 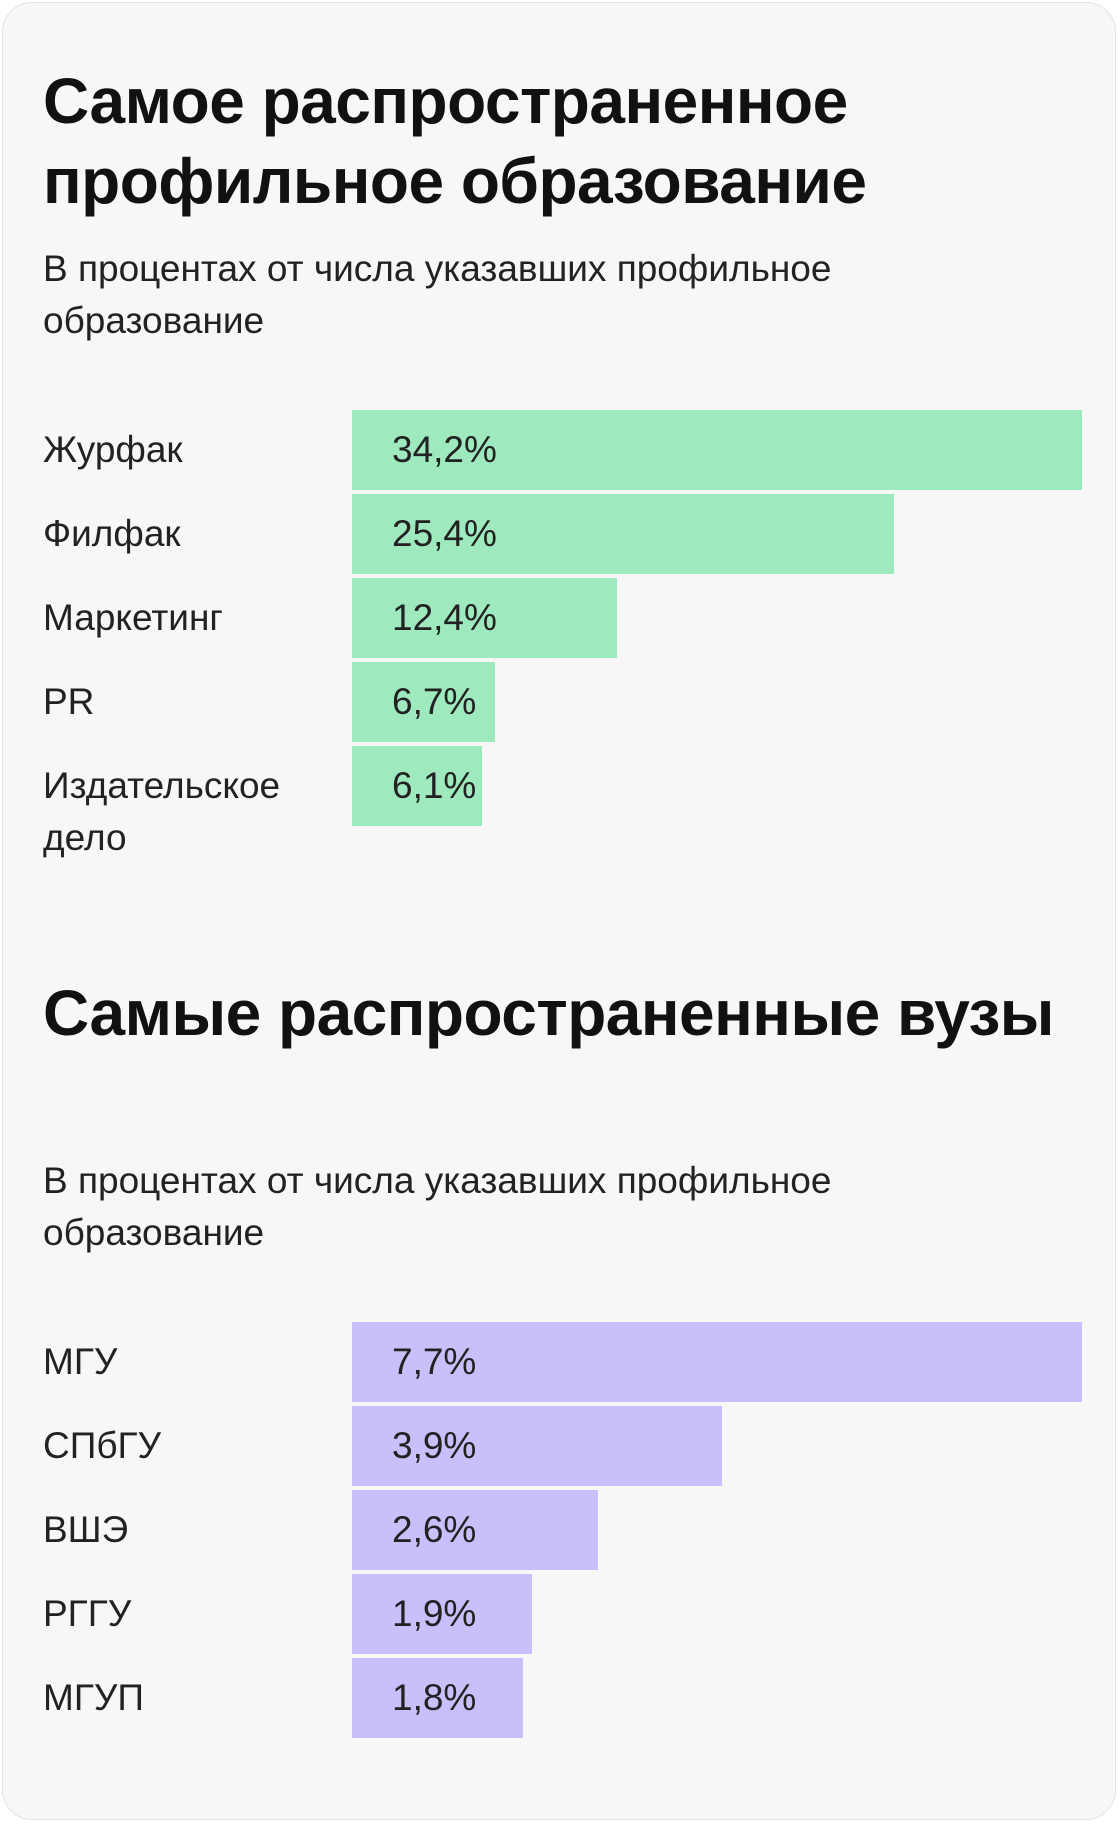 What do you see at coordinates (444, 533) in the screenshot?
I see `data-label: 25,4%` at bounding box center [444, 533].